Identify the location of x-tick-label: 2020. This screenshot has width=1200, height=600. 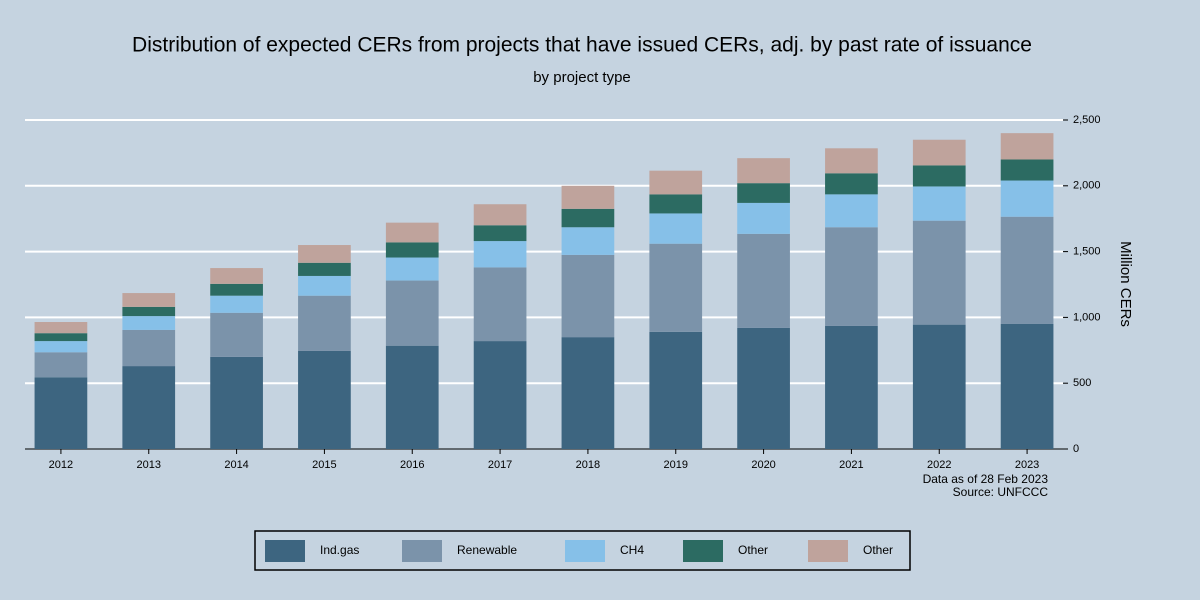
(763, 465).